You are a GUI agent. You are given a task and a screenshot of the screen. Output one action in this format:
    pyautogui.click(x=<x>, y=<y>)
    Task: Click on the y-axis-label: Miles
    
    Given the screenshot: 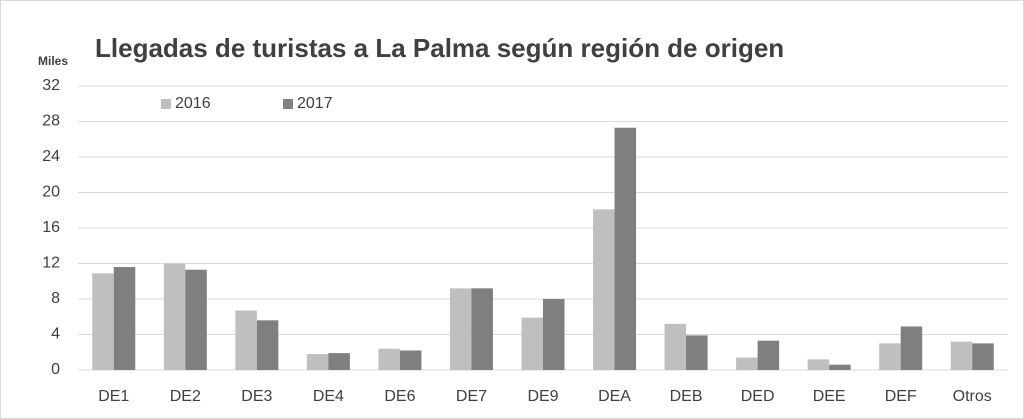 What is the action you would take?
    pyautogui.click(x=53, y=61)
    